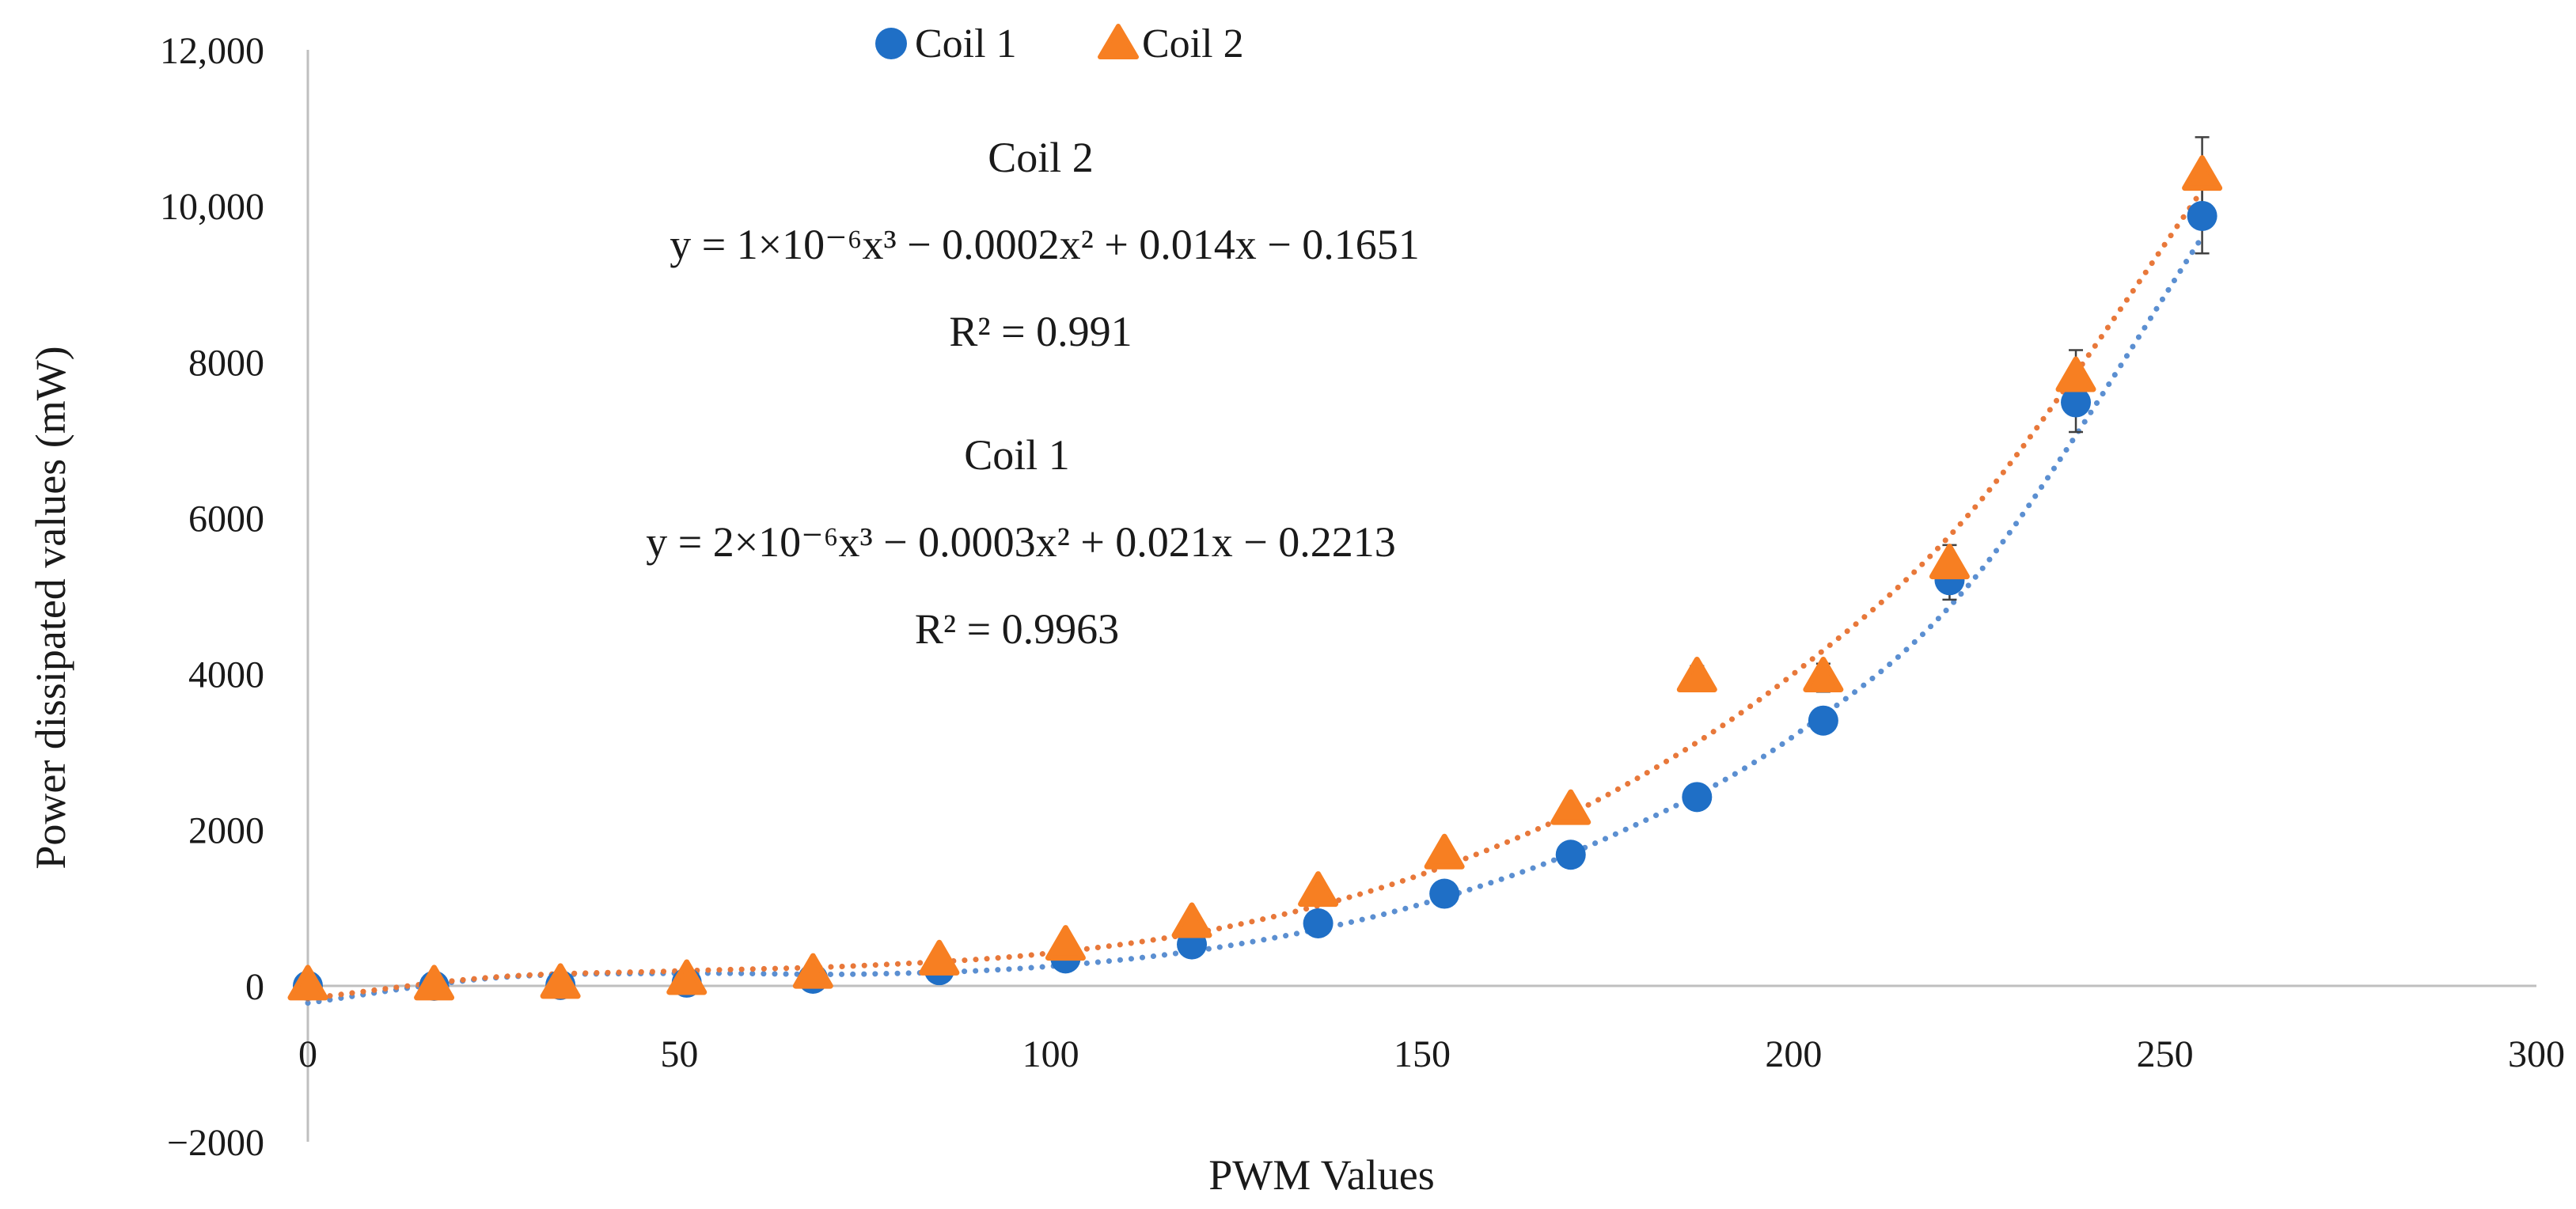 The height and width of the screenshot is (1209, 2576). I want to click on x-tick-label: 50, so click(679, 1054).